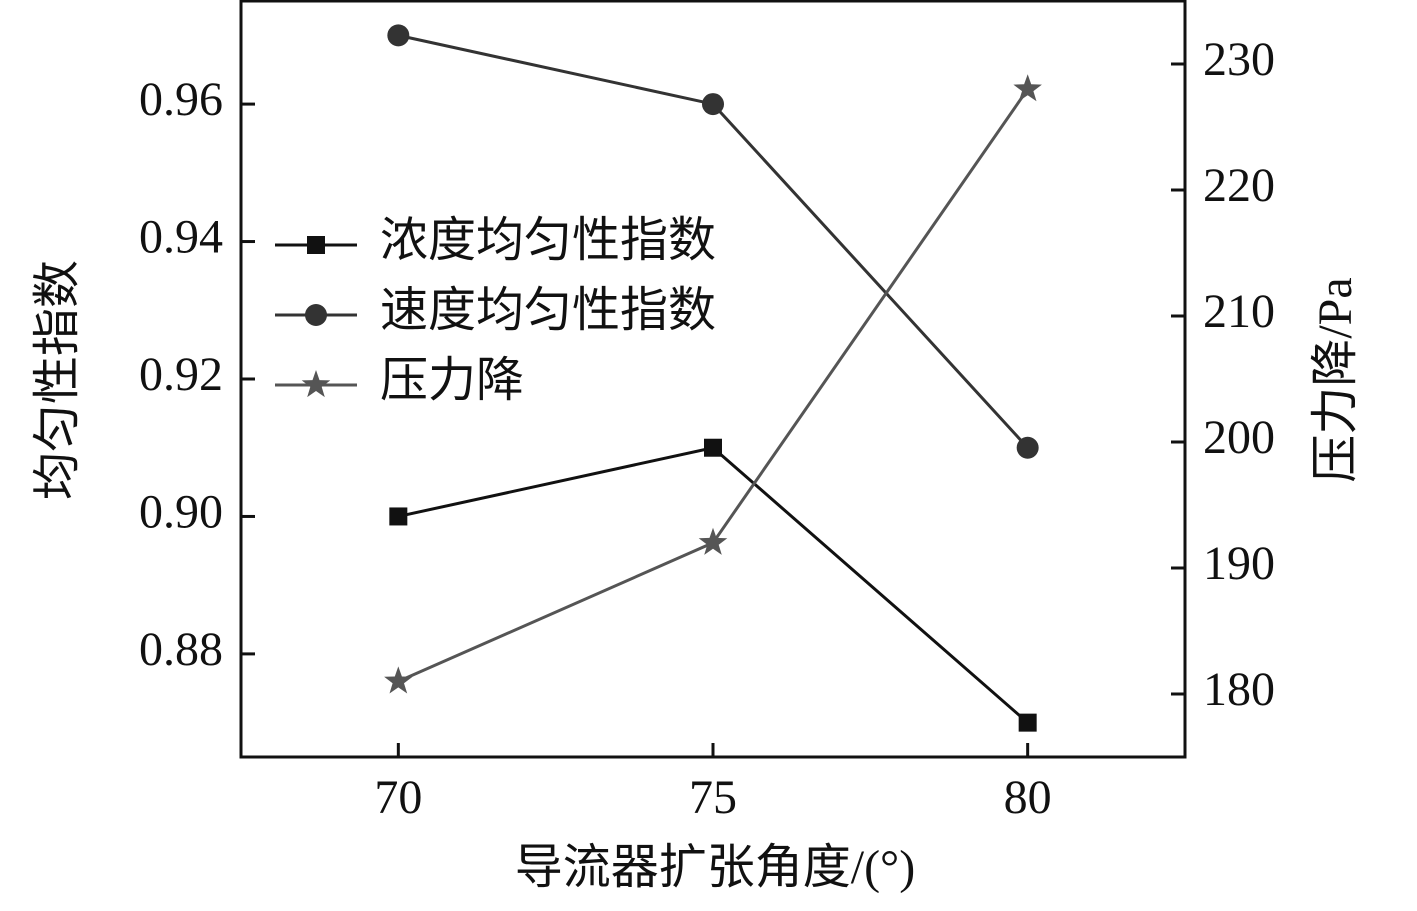 The height and width of the screenshot is (911, 1417). What do you see at coordinates (1028, 797) in the screenshot?
I see `x-tick-label: 80` at bounding box center [1028, 797].